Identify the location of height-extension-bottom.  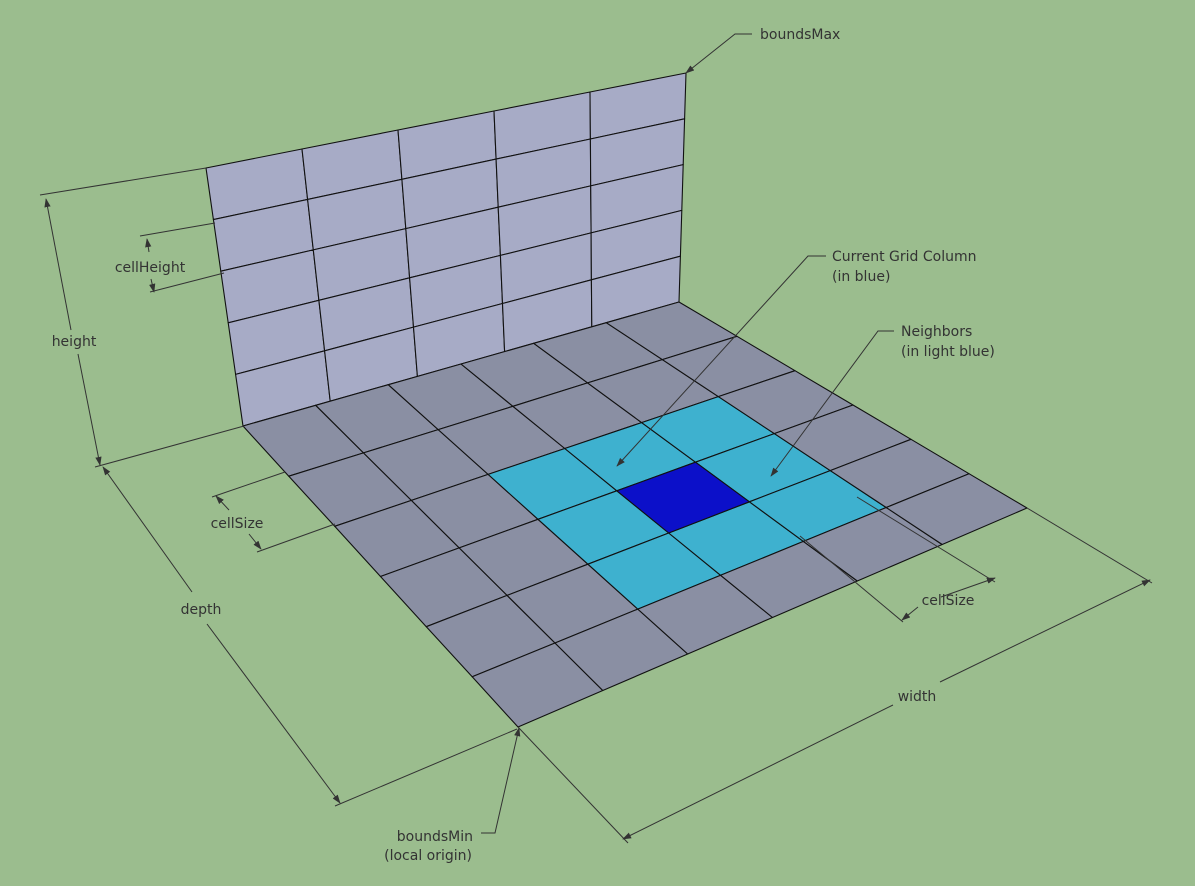
(169, 446).